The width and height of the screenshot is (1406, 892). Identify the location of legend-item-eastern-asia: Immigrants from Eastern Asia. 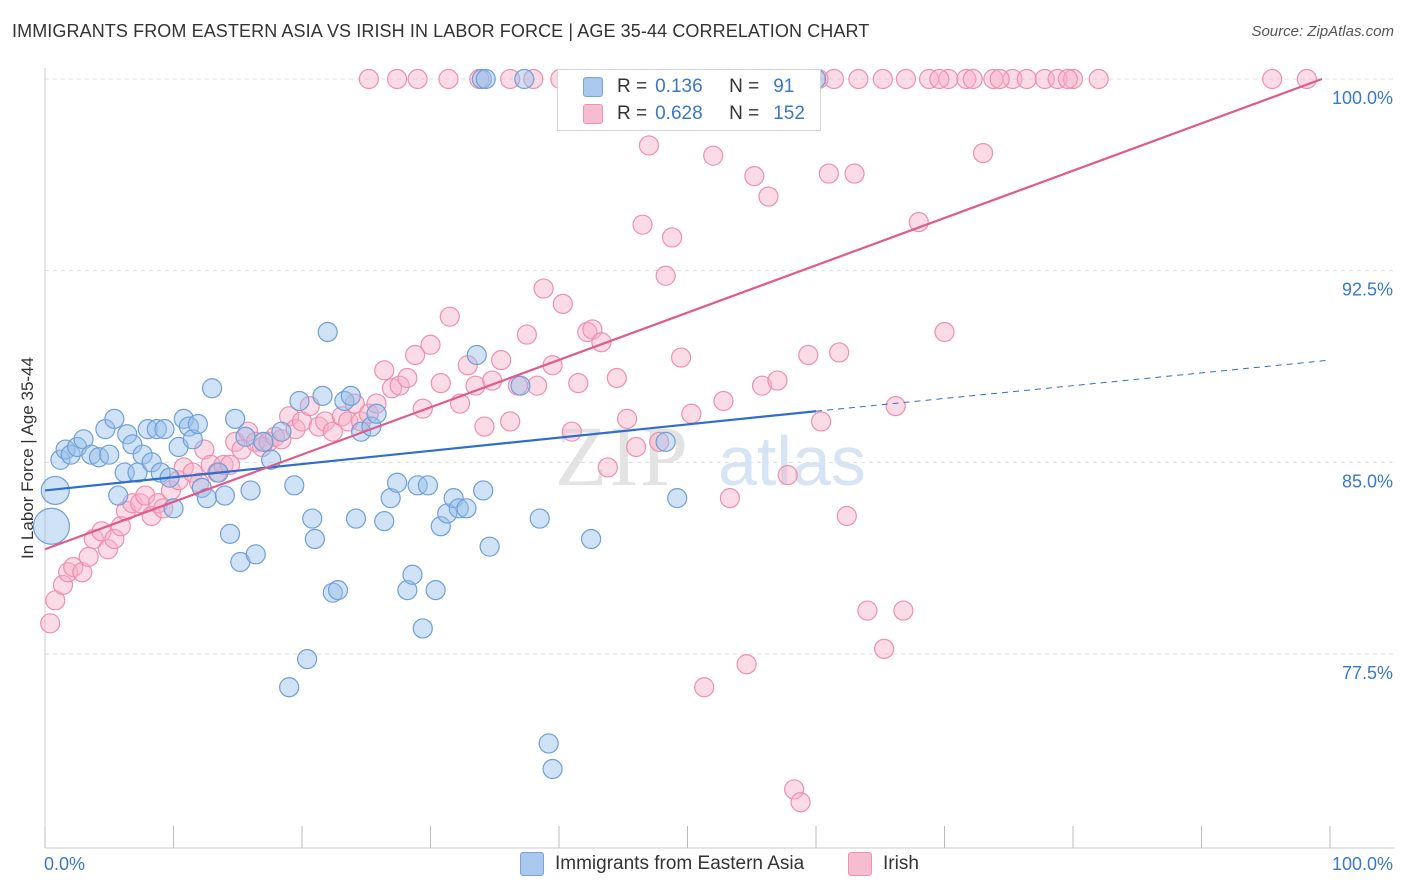
(662, 864).